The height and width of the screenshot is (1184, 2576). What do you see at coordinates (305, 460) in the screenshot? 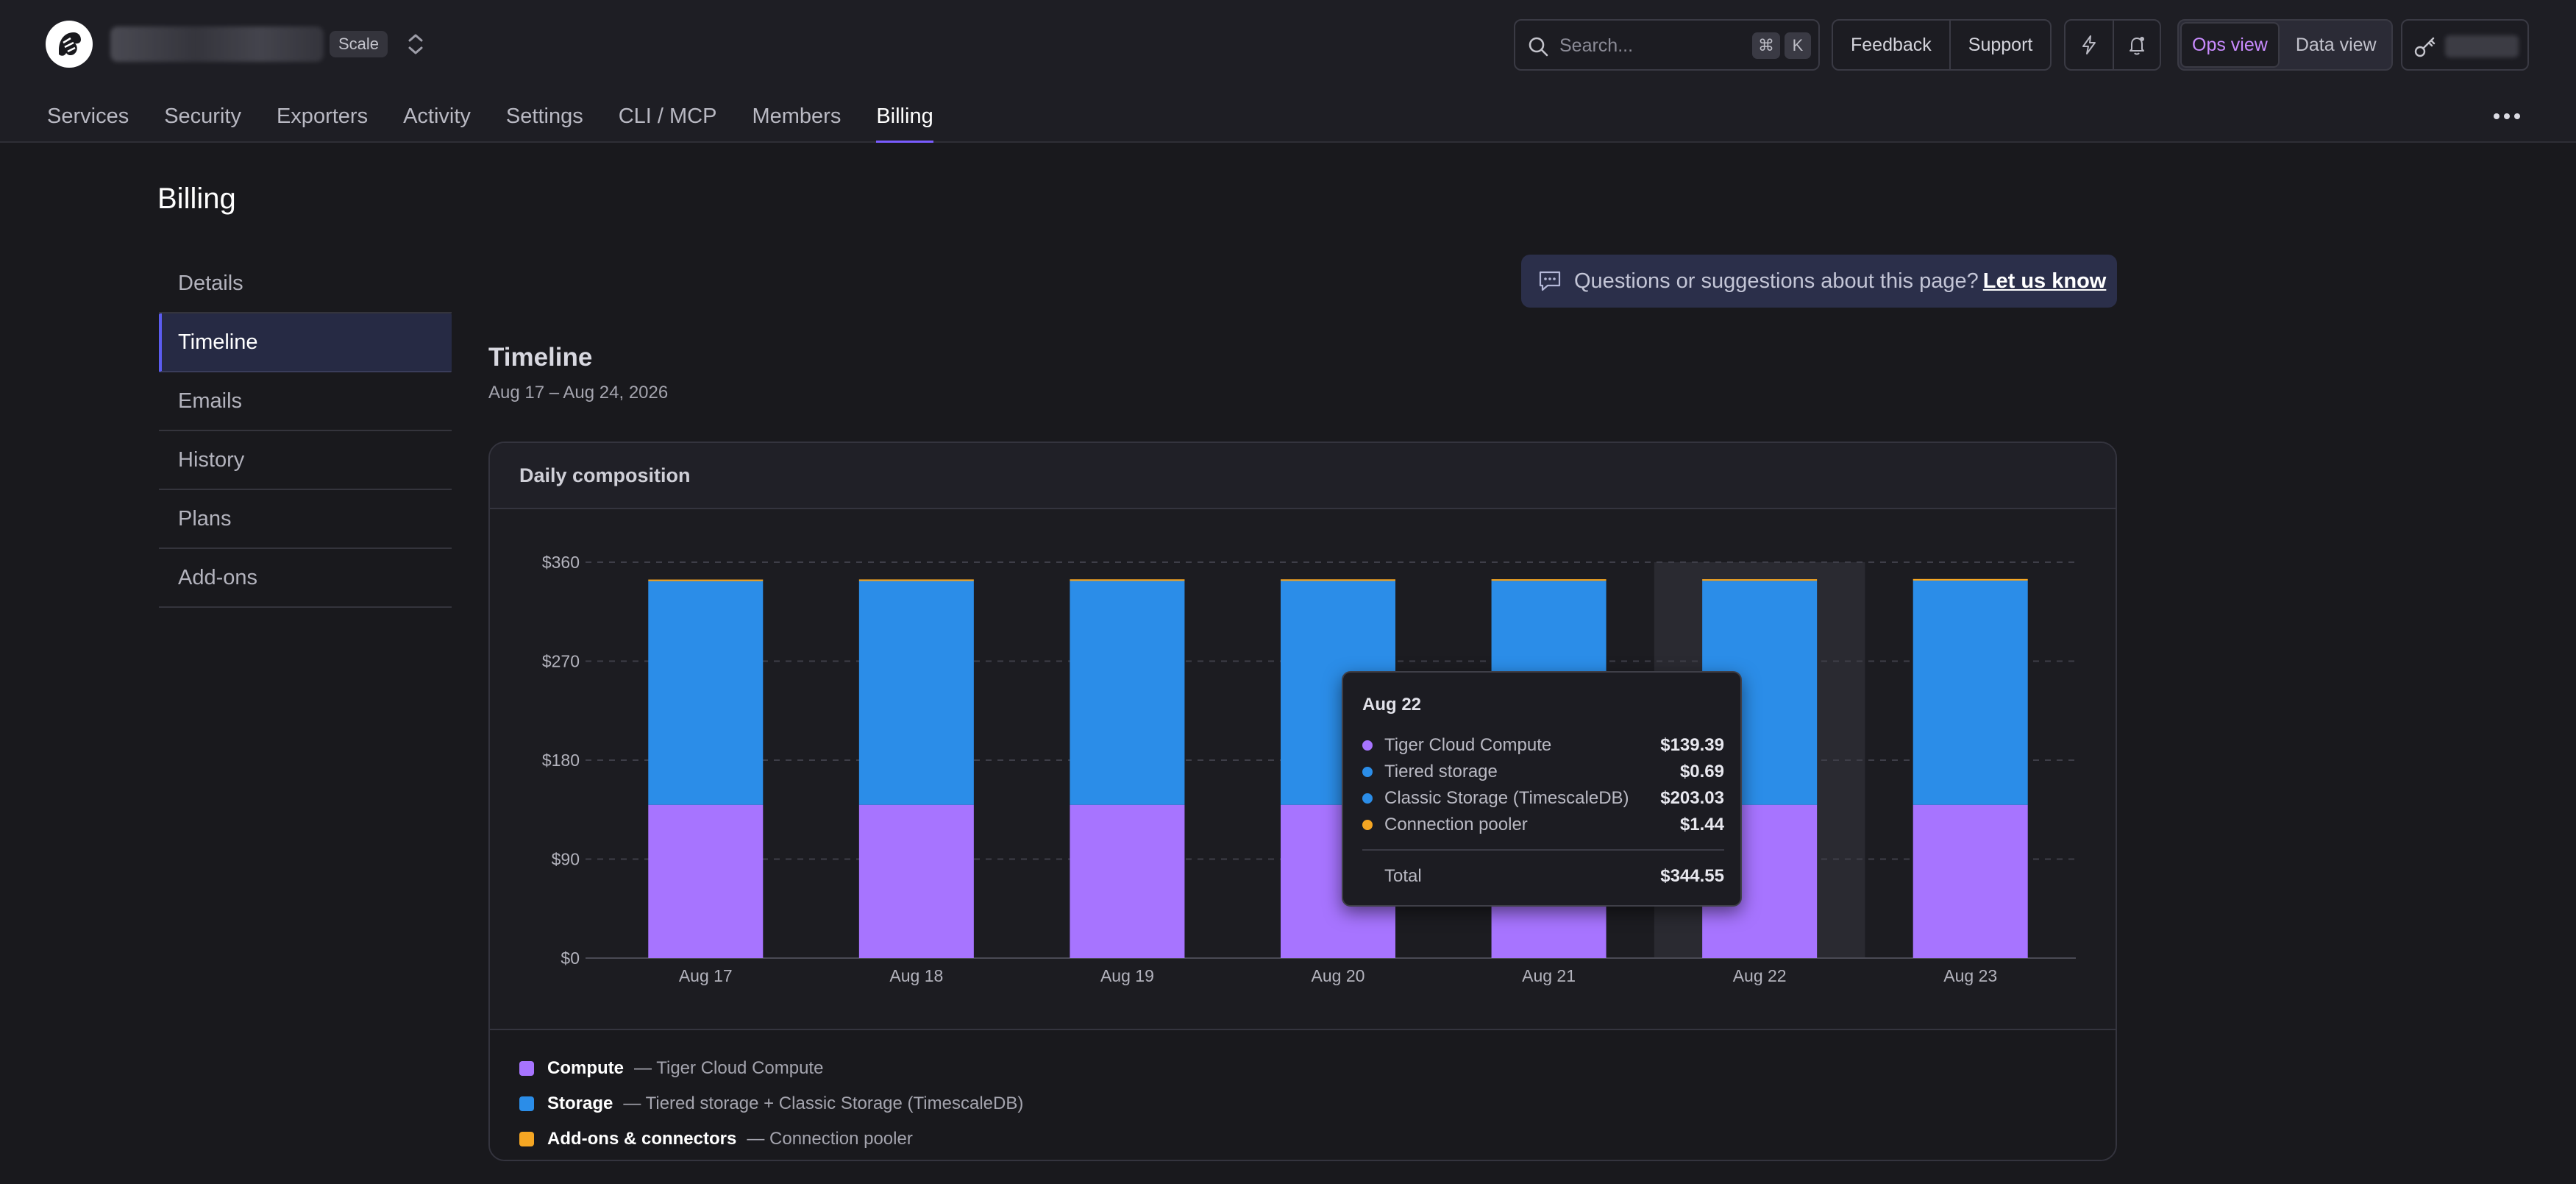
I see `sidebar-item-history: History` at bounding box center [305, 460].